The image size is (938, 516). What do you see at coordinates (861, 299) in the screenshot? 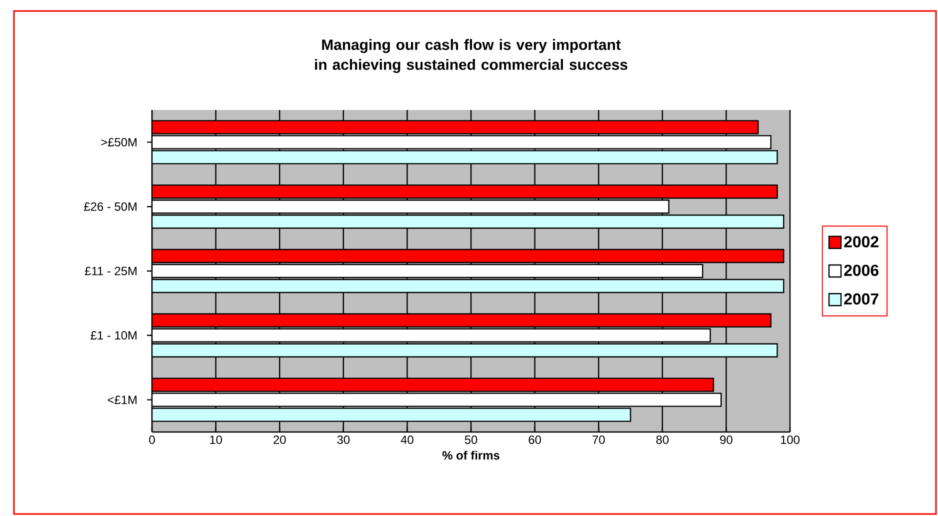
I see `legend-label: 2007` at bounding box center [861, 299].